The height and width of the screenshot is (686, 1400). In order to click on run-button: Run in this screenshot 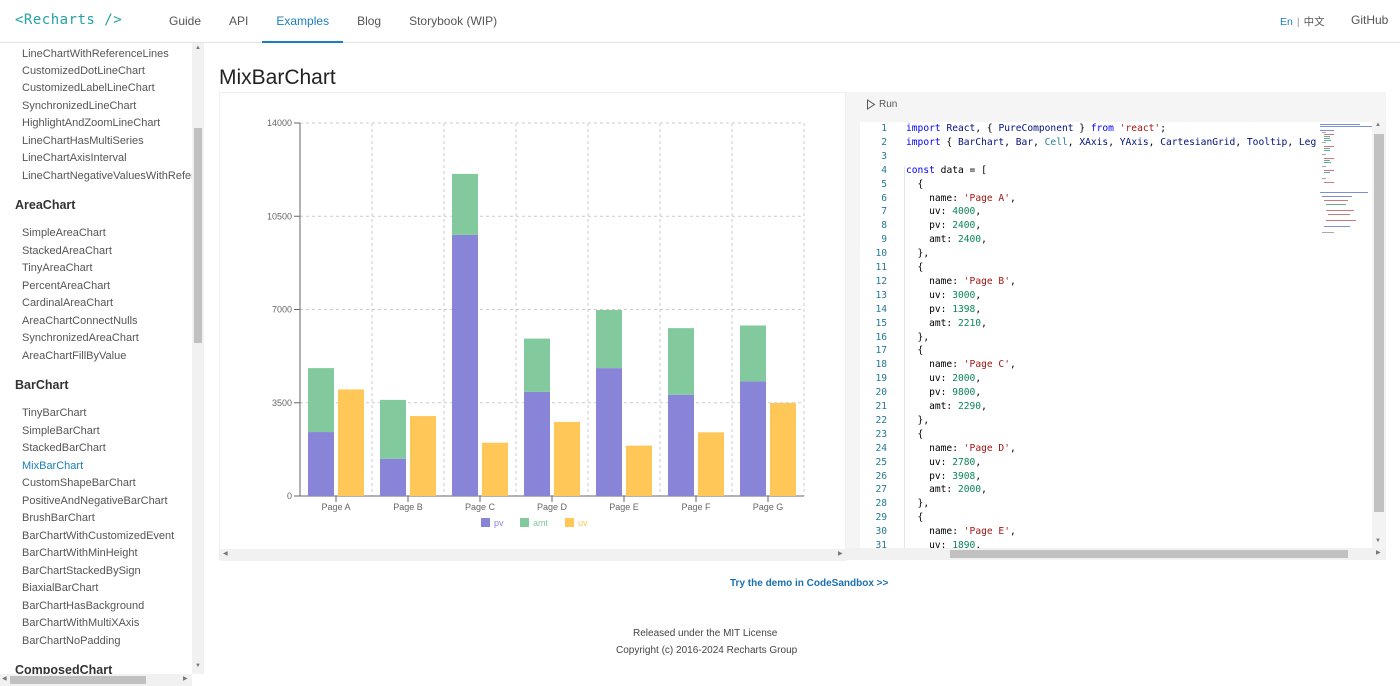, I will do `click(881, 104)`.